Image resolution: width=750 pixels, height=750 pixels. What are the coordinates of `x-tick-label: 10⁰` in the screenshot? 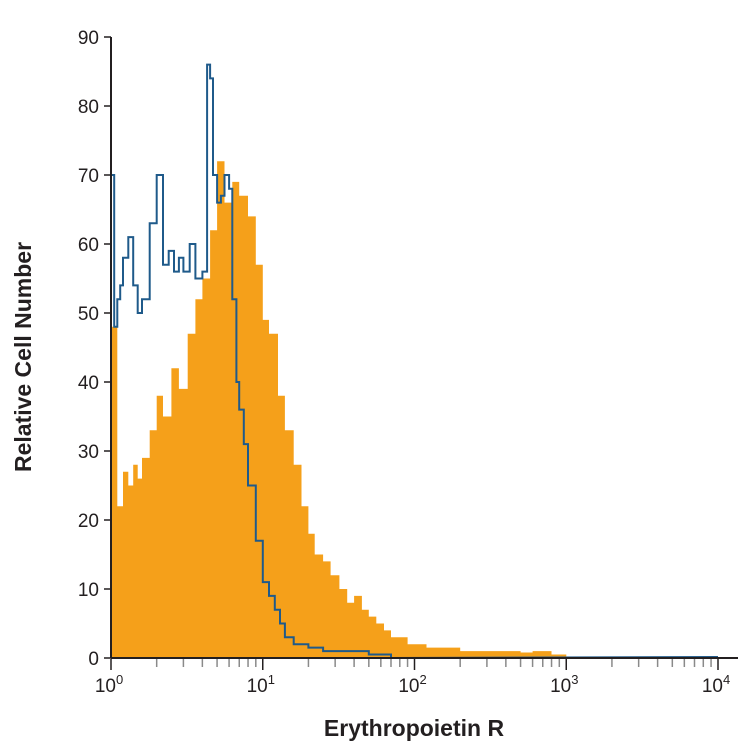 It's located at (109, 684).